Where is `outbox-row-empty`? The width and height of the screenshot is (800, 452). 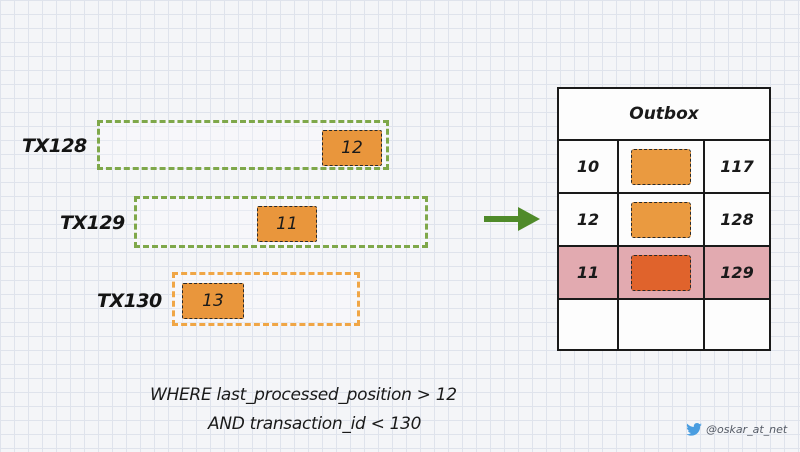
outbox-row-empty is located at coordinates (664, 324).